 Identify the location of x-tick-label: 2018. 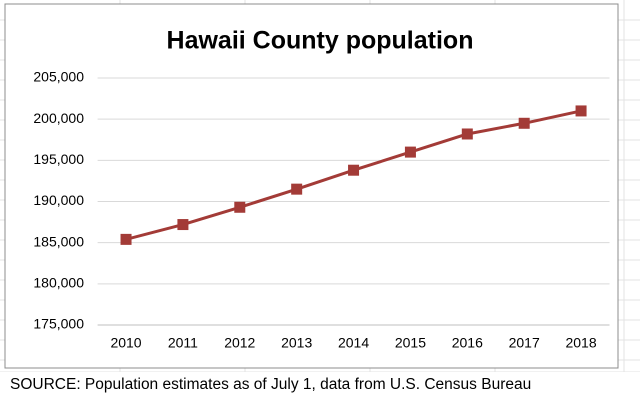
(580, 343).